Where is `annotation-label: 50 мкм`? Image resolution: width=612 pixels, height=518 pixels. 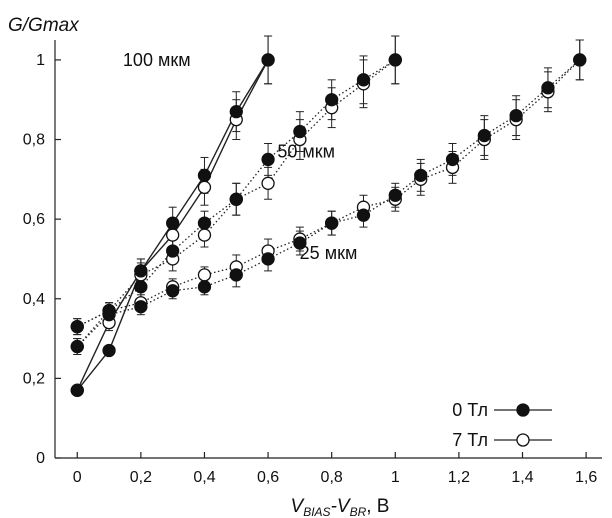 annotation-label: 50 мкм is located at coordinates (306, 151).